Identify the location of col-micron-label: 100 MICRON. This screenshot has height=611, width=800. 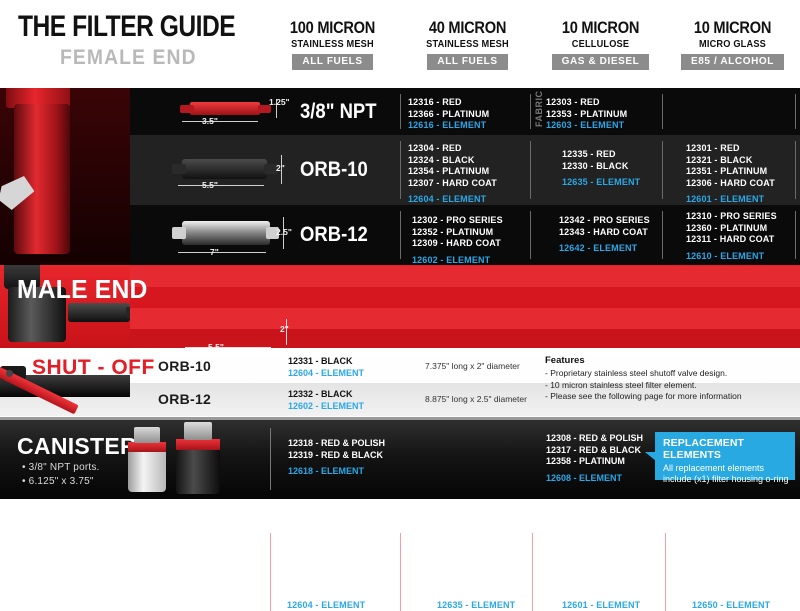
(332, 27).